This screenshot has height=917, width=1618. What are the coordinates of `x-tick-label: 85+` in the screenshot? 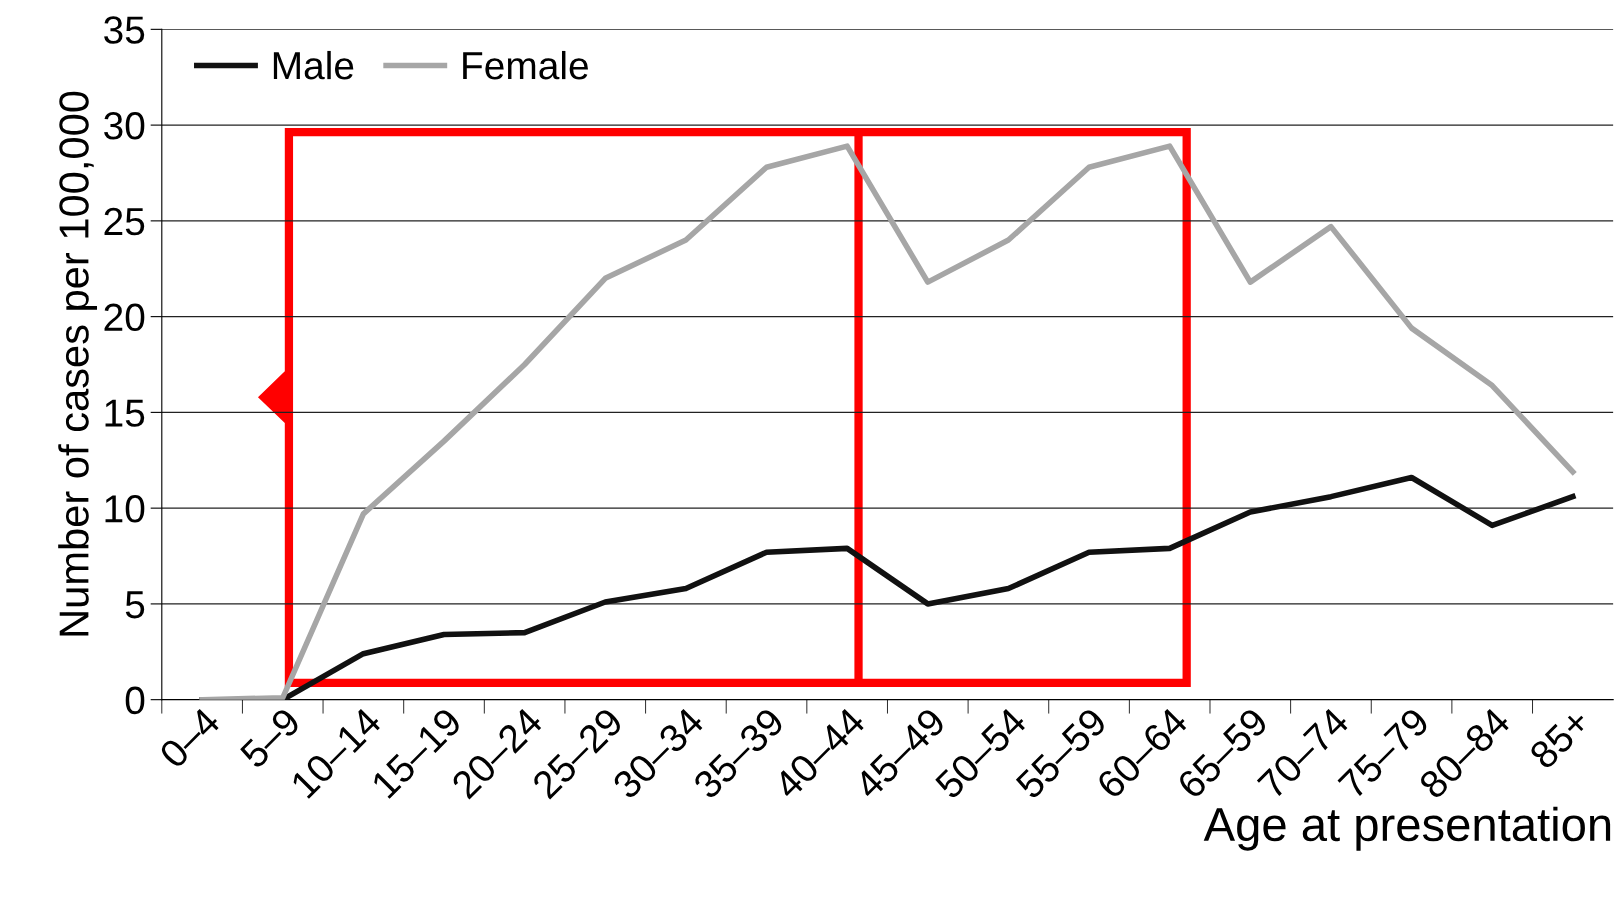 It's located at (1560, 738).